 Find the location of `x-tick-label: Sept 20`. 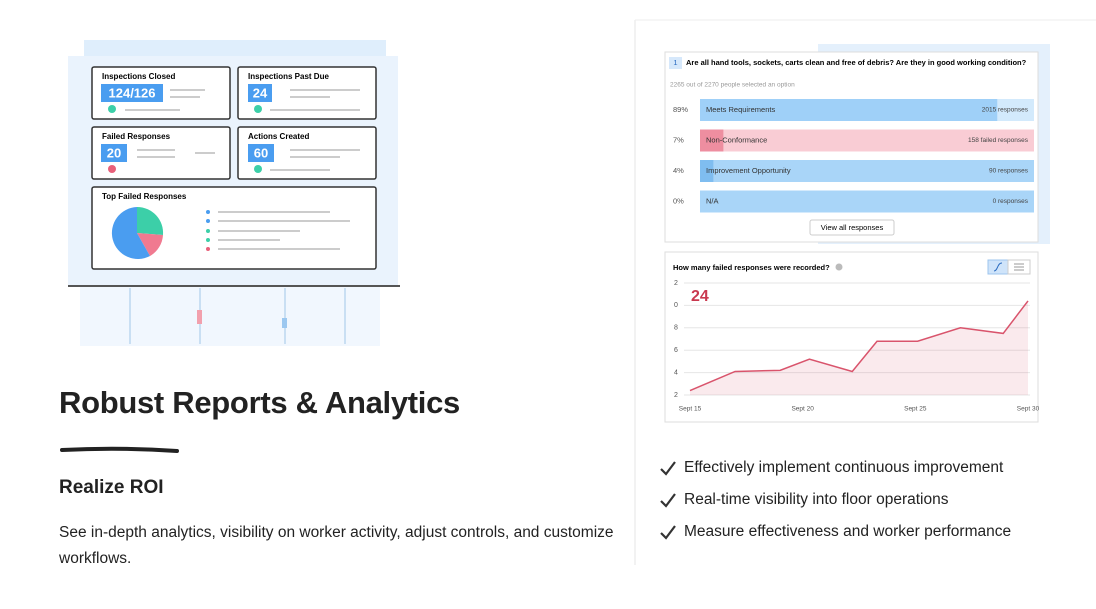

x-tick-label: Sept 20 is located at coordinates (802, 409).